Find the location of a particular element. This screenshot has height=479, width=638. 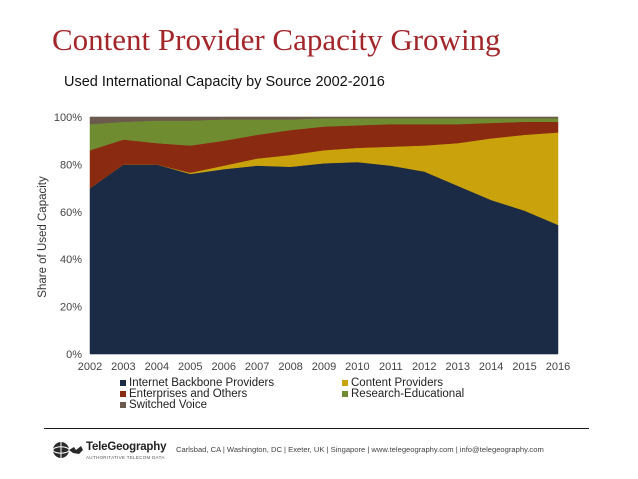

legend-label: Switched Voice is located at coordinates (168, 405).